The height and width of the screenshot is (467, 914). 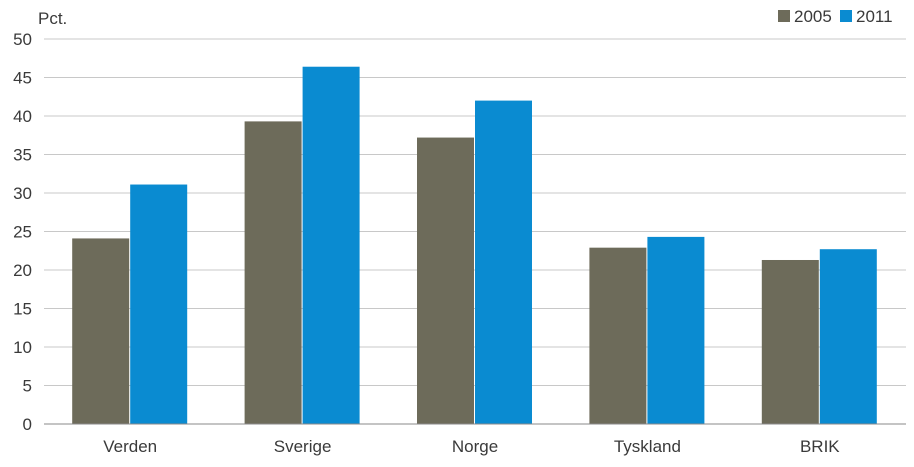 I want to click on x-tick-label: Norge, so click(x=475, y=446).